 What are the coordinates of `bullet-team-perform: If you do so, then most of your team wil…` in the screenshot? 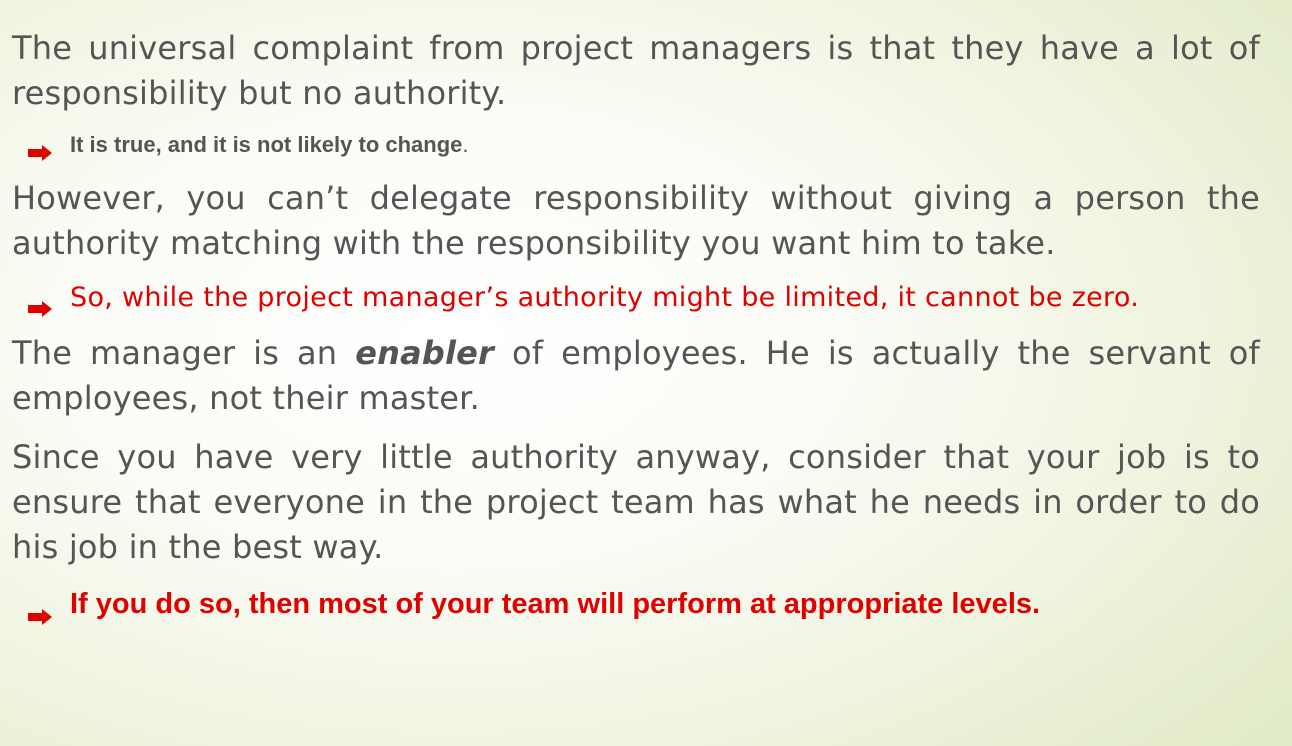 It's located at (636, 604).